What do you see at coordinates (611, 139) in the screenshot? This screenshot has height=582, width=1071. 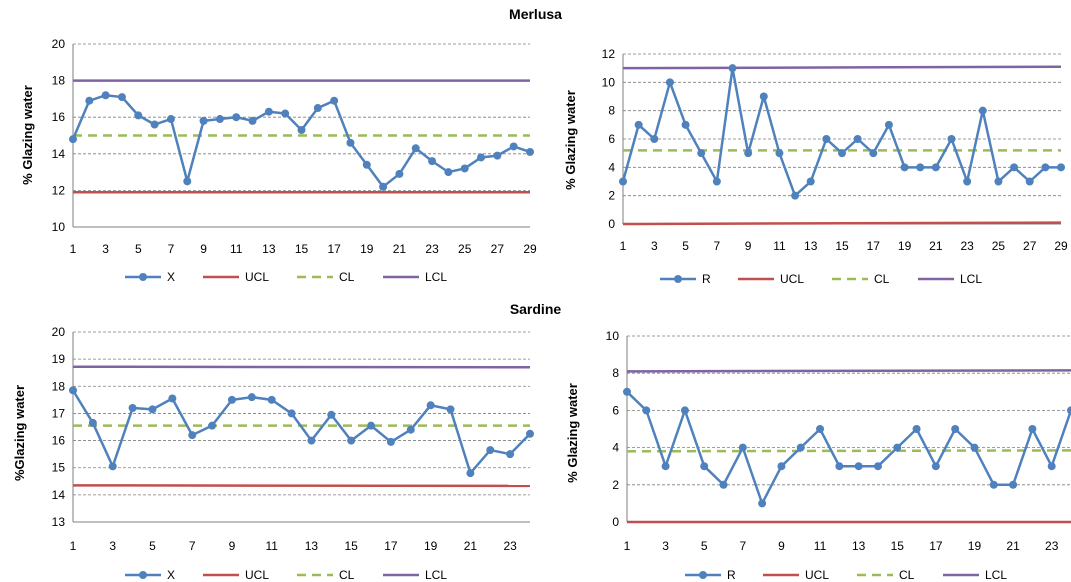 I see `y-tick-label: 6` at bounding box center [611, 139].